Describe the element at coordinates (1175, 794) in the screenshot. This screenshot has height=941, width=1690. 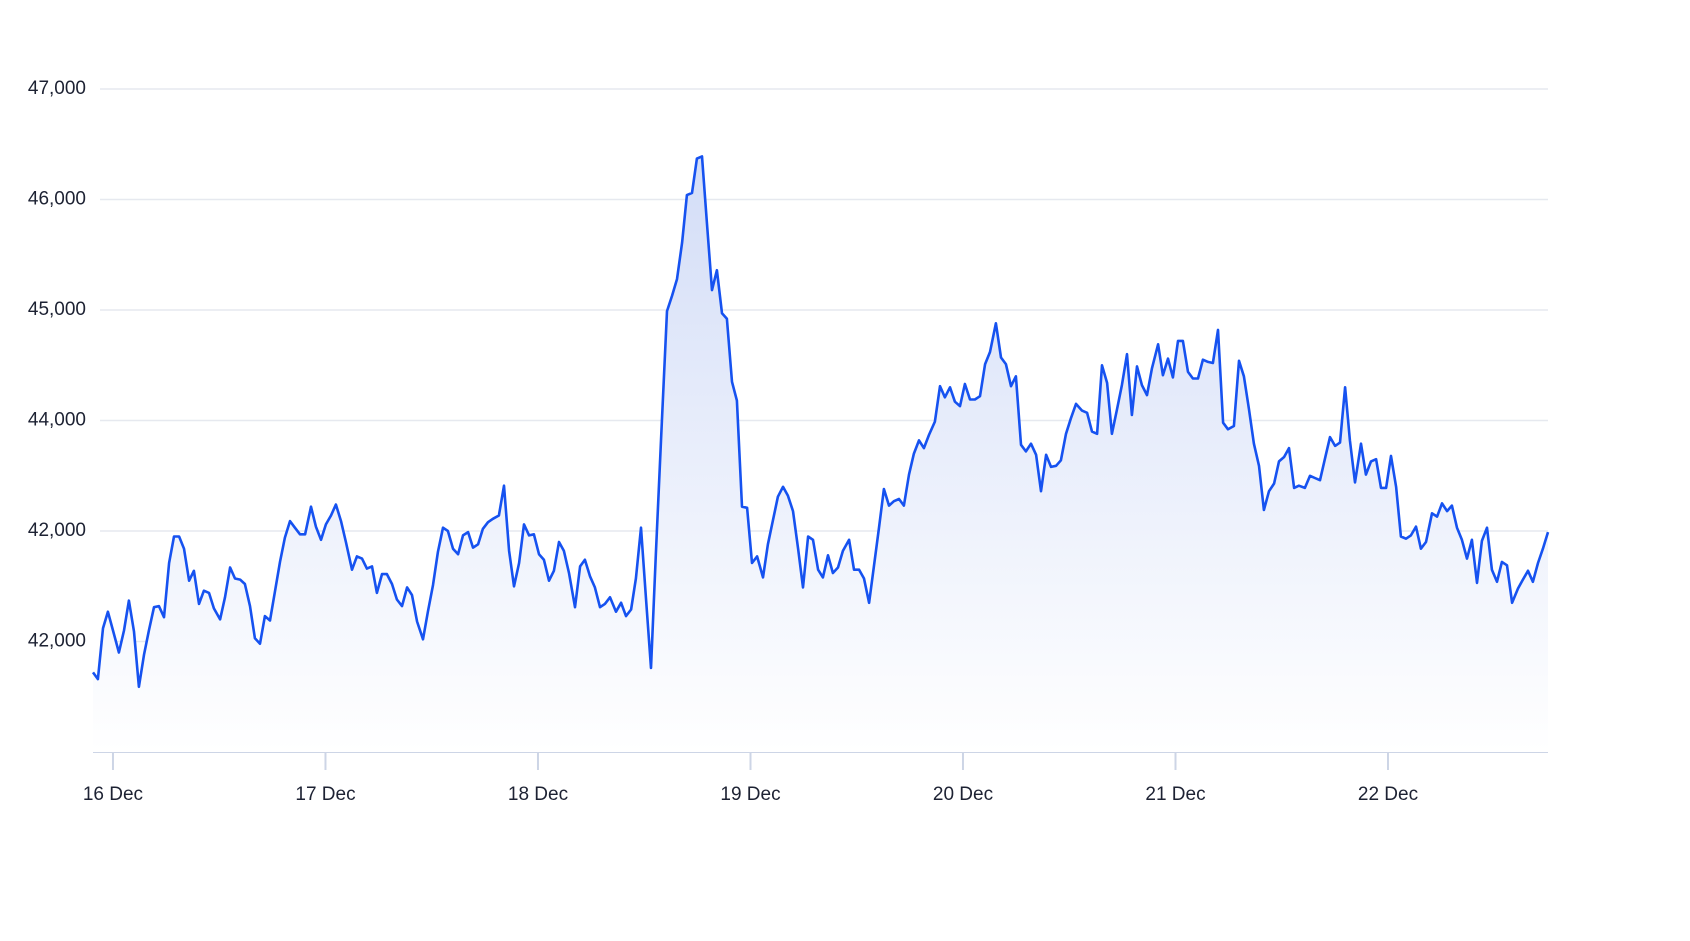
I see `x-tick-label: 21 Dec` at that location.